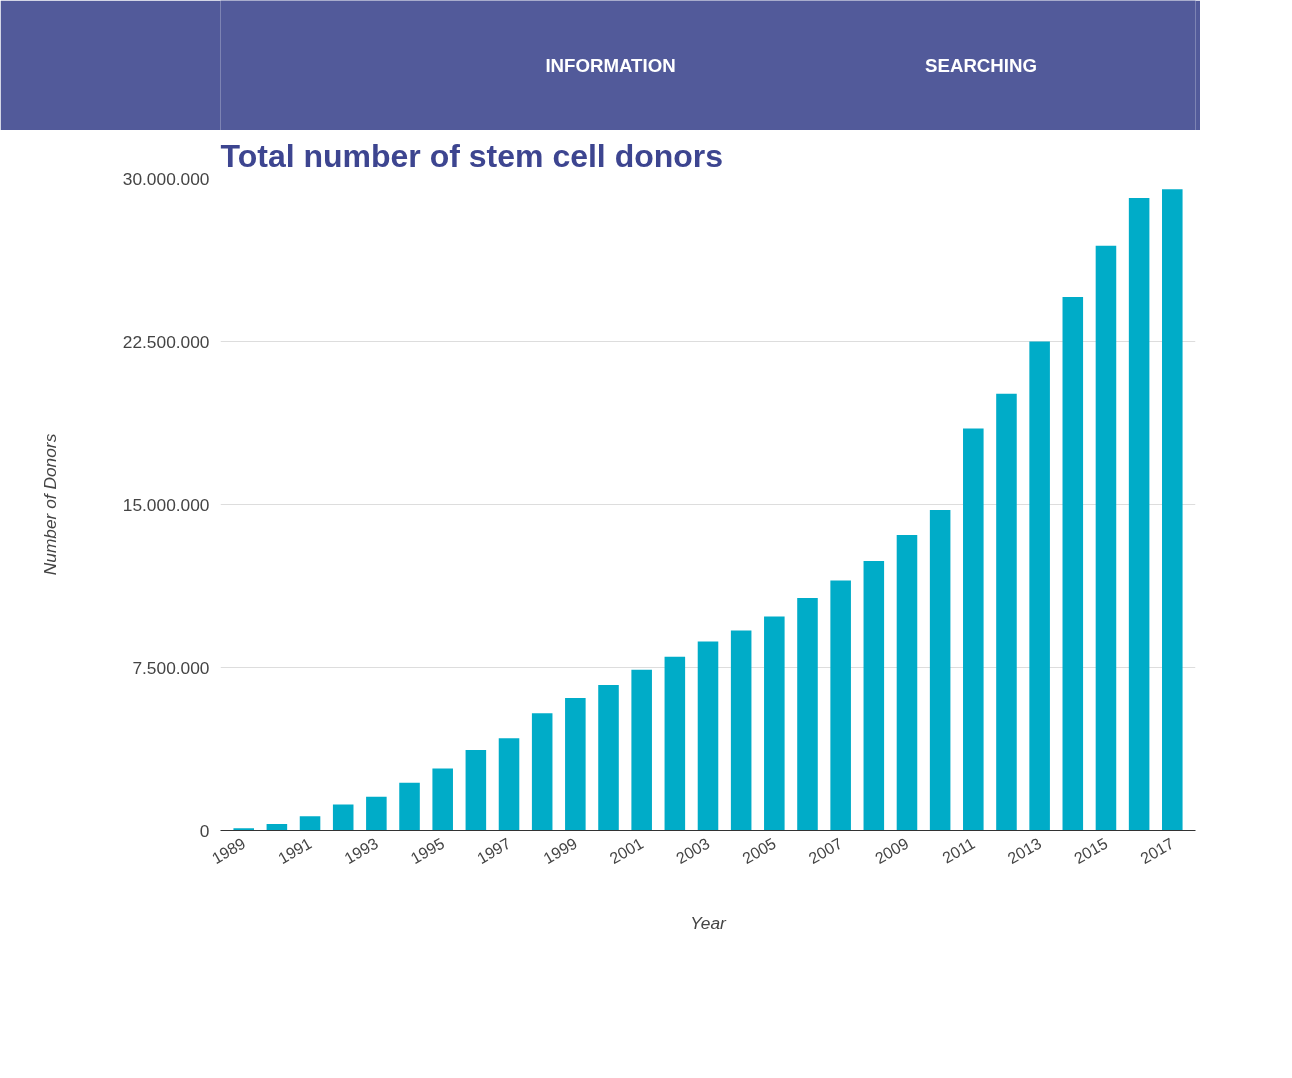  I want to click on x-tick-label: 2017, so click(1157, 851).